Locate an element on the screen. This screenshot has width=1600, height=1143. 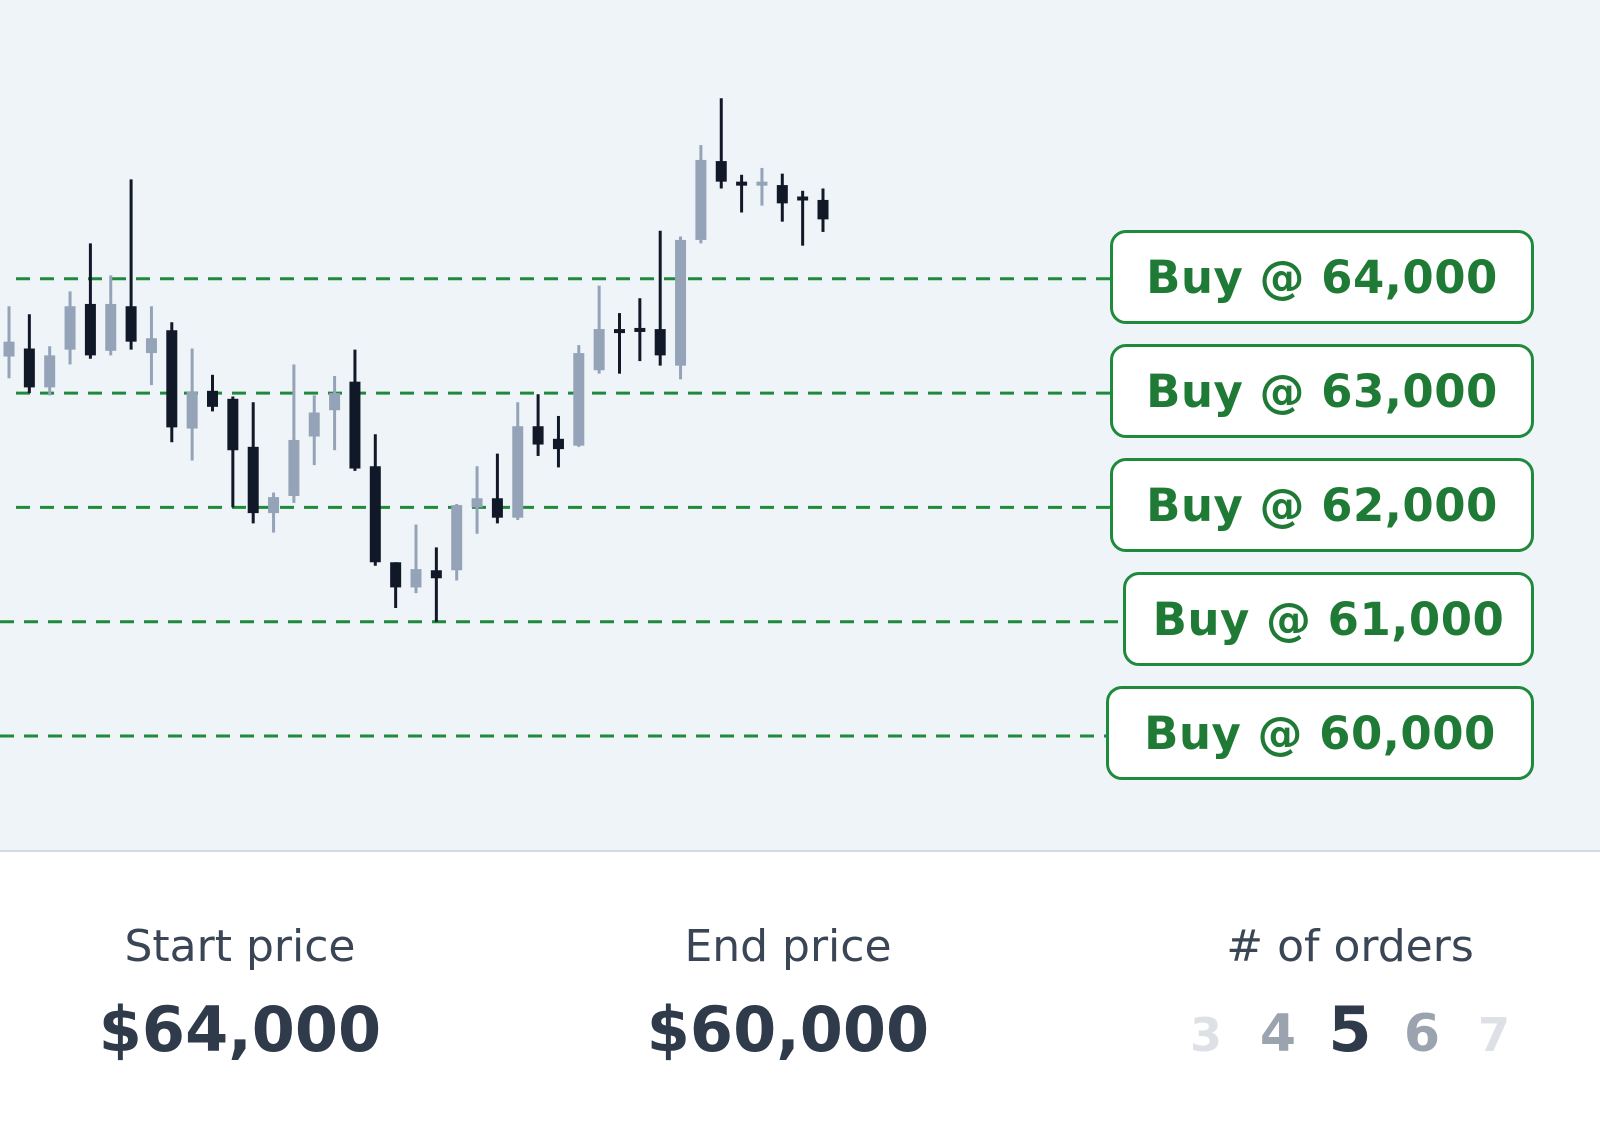
order-option-7: 7 is located at coordinates (1493, 1035).